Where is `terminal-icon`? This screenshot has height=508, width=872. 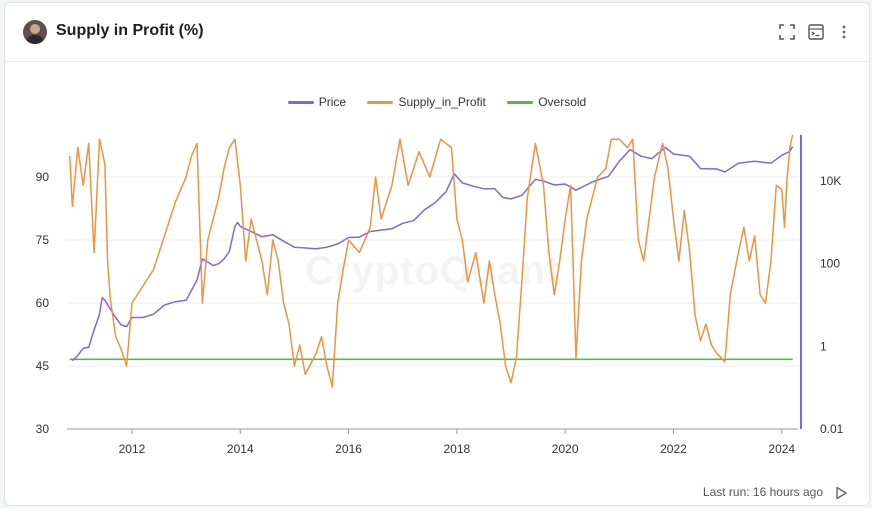 terminal-icon is located at coordinates (816, 32).